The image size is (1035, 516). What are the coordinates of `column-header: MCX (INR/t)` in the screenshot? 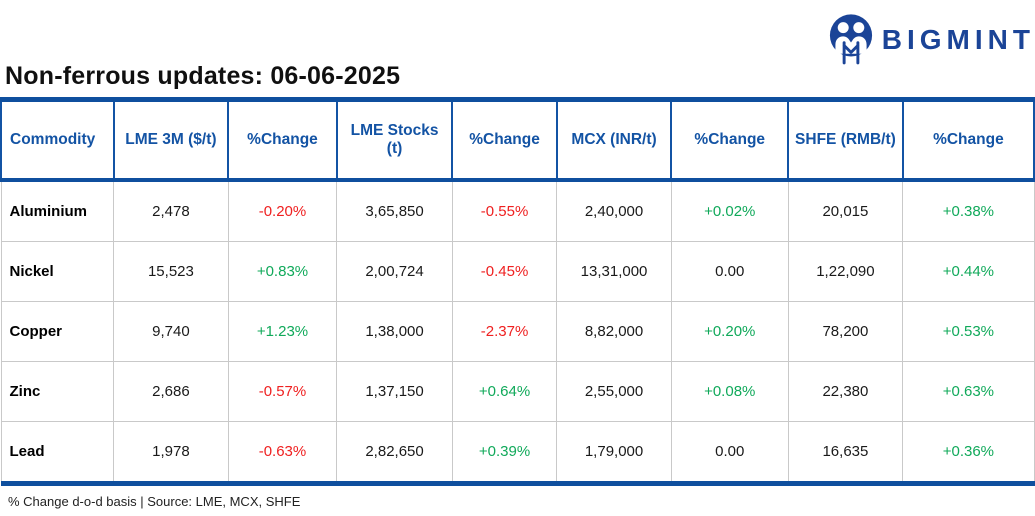 It's located at (614, 139).